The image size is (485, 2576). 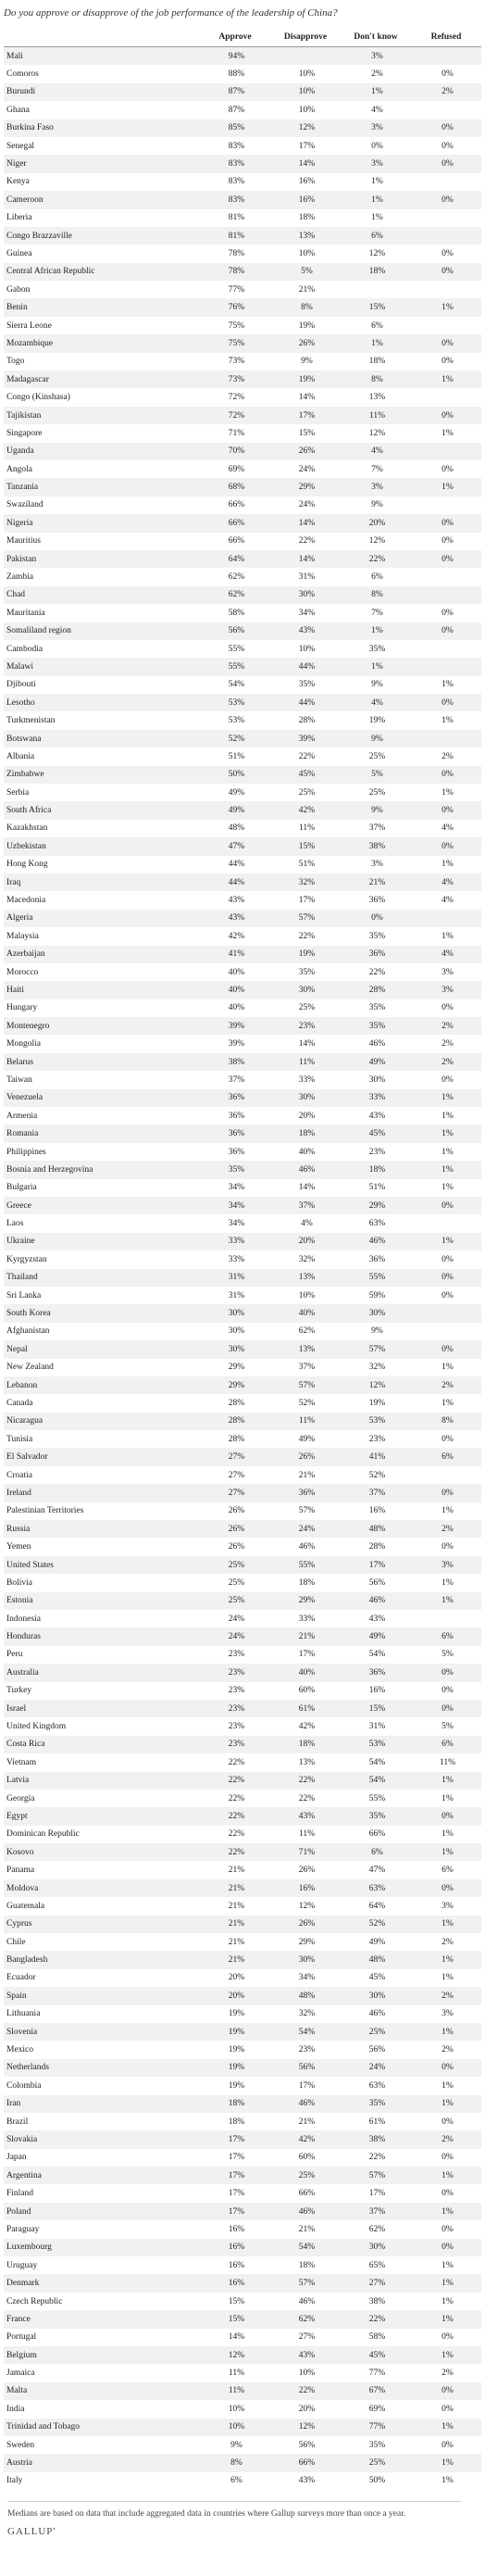 I want to click on country-cell: Swaziland, so click(x=25, y=505).